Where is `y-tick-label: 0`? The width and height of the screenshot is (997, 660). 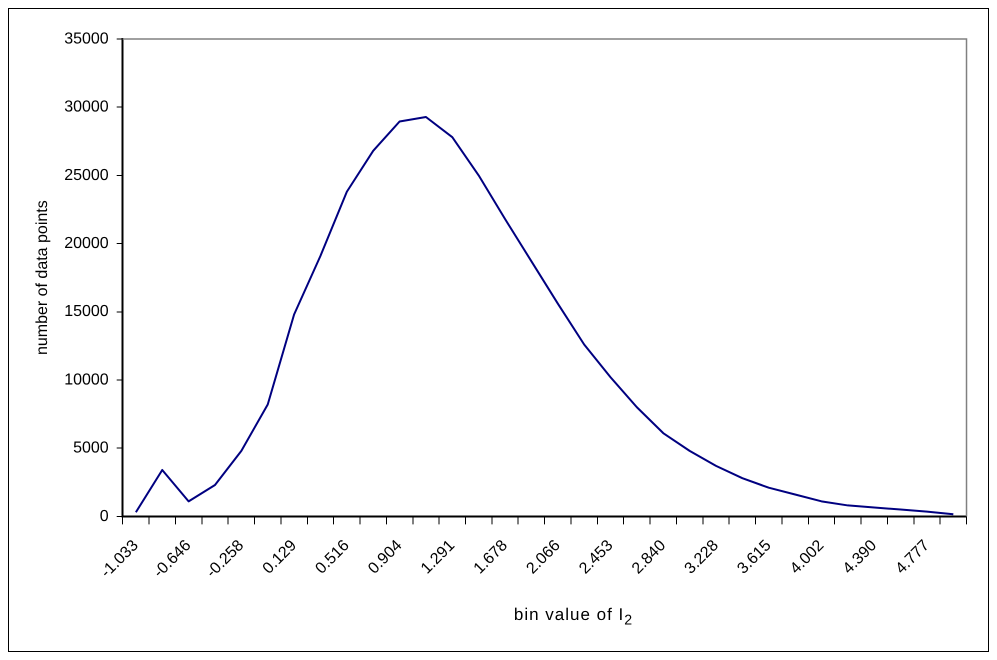 y-tick-label: 0 is located at coordinates (104, 516).